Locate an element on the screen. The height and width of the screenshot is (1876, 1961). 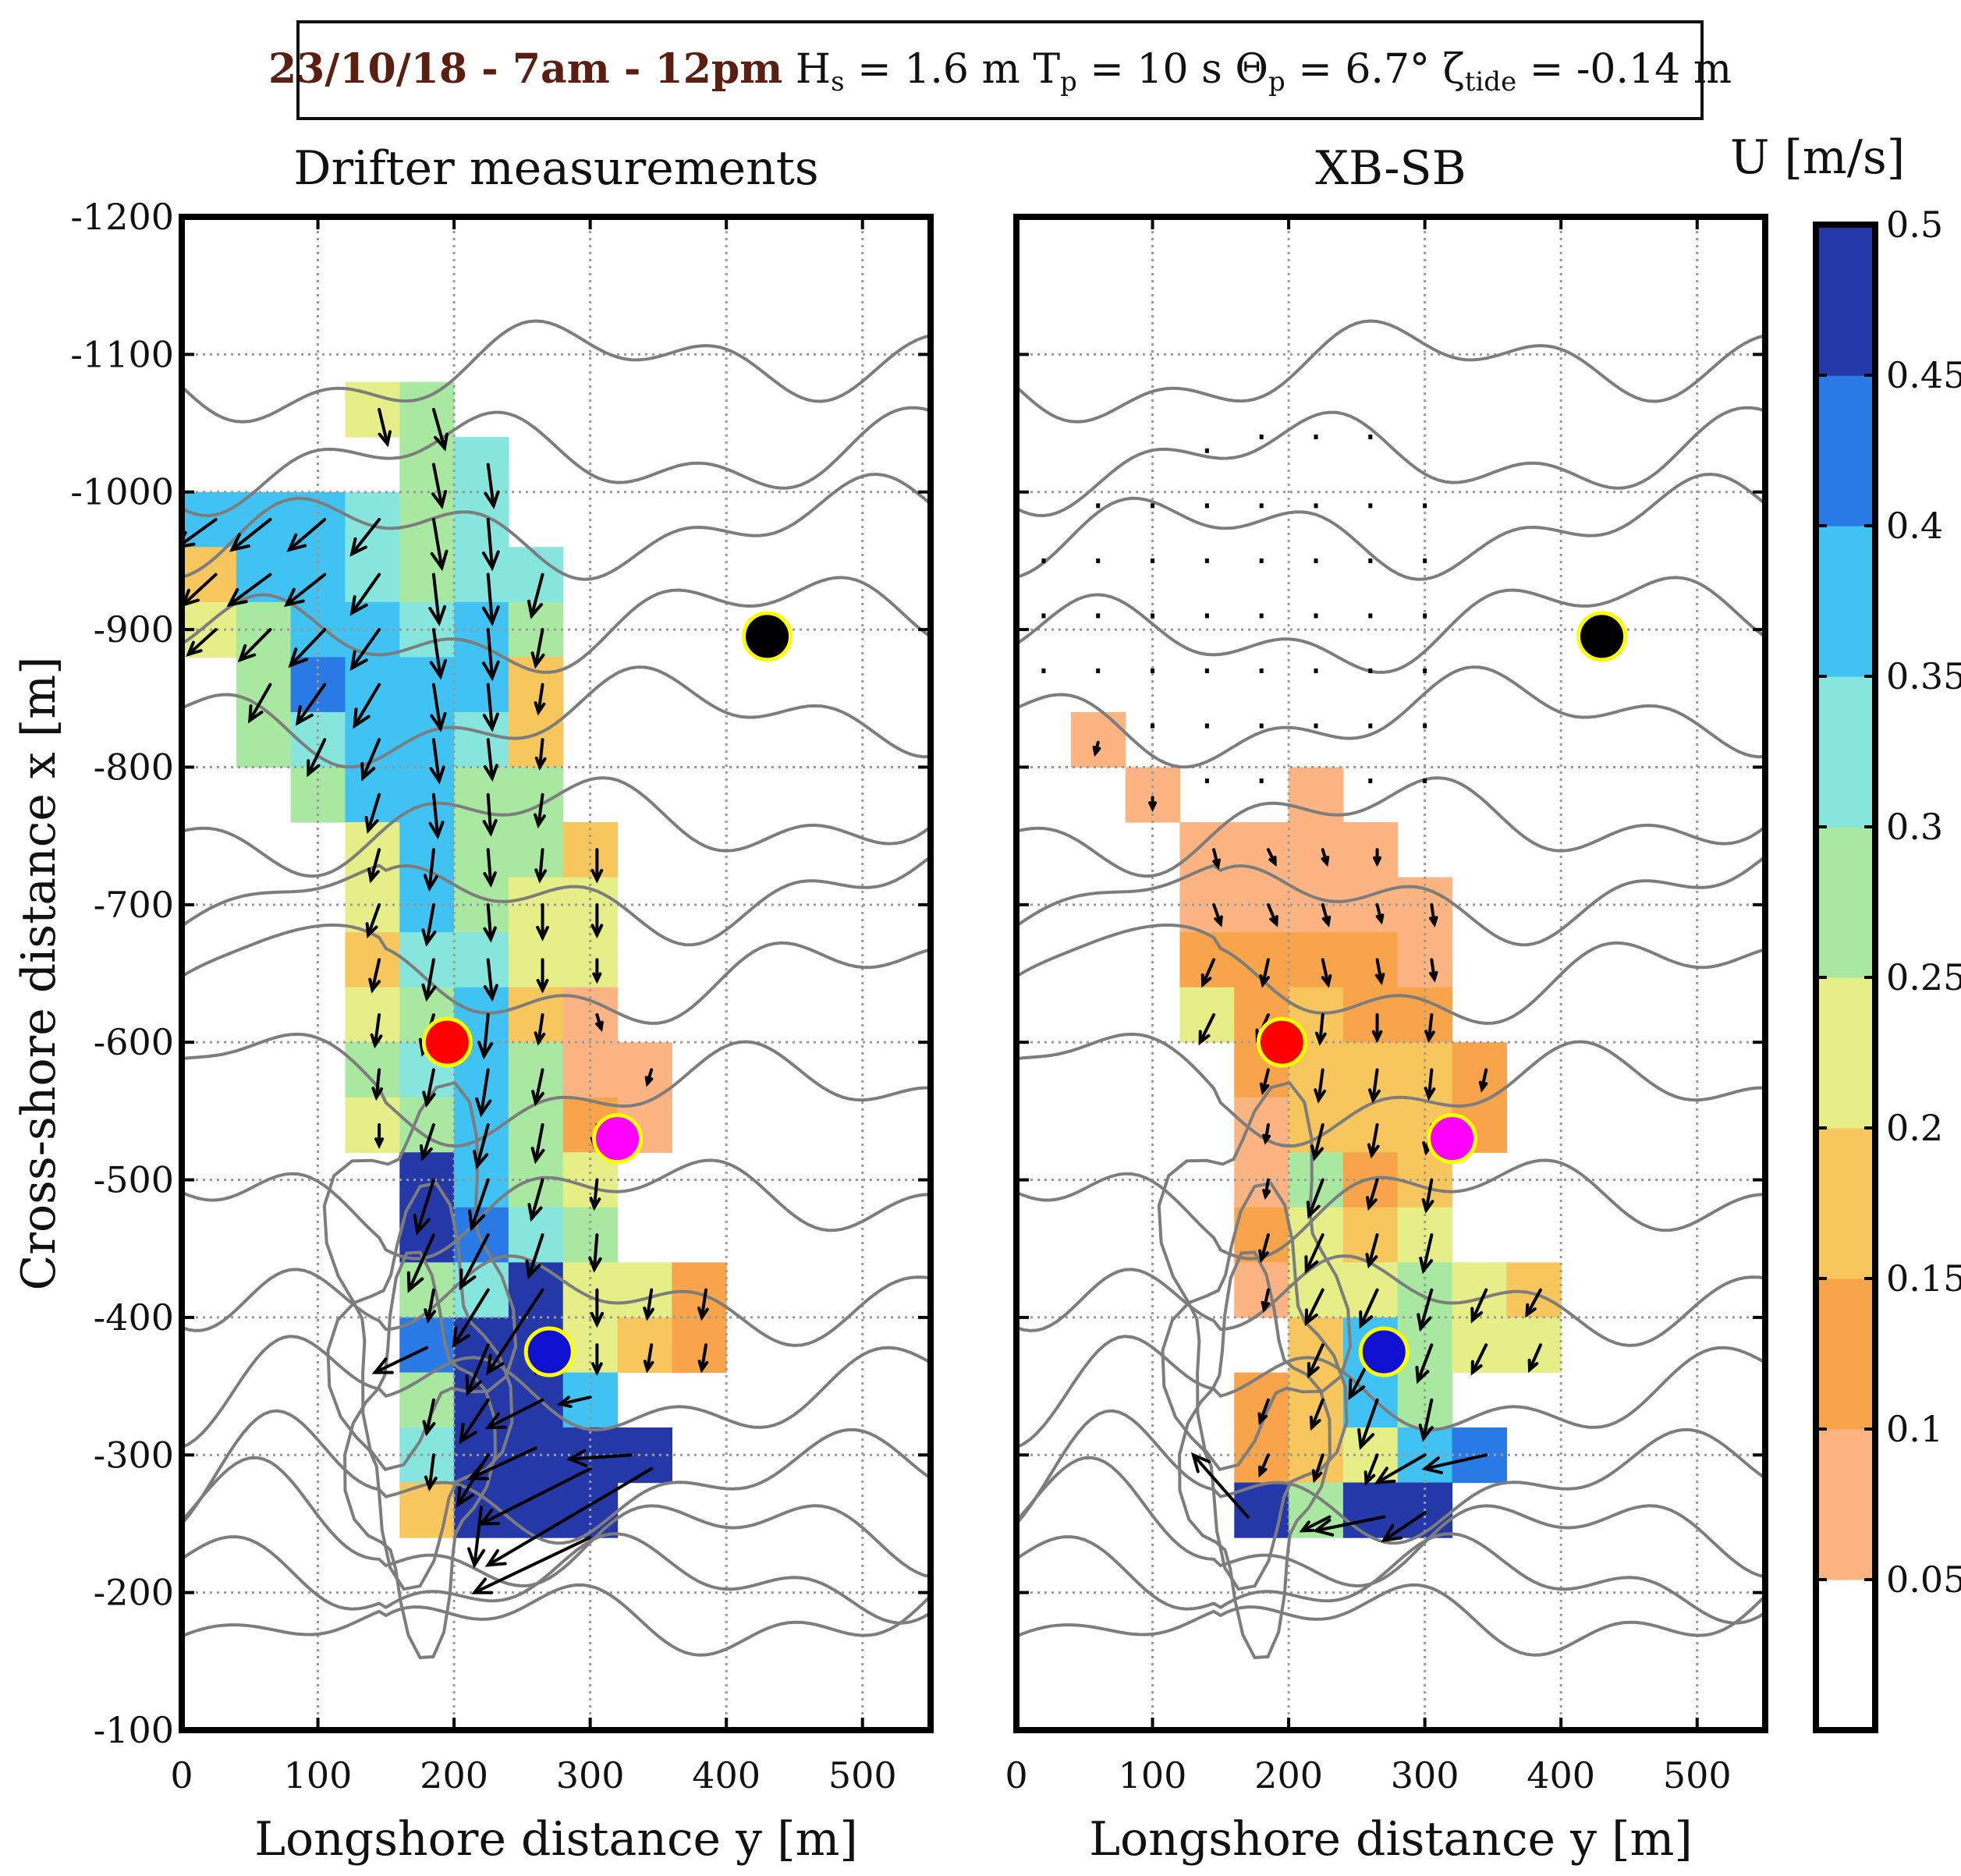
marker-red is located at coordinates (1281, 1042).